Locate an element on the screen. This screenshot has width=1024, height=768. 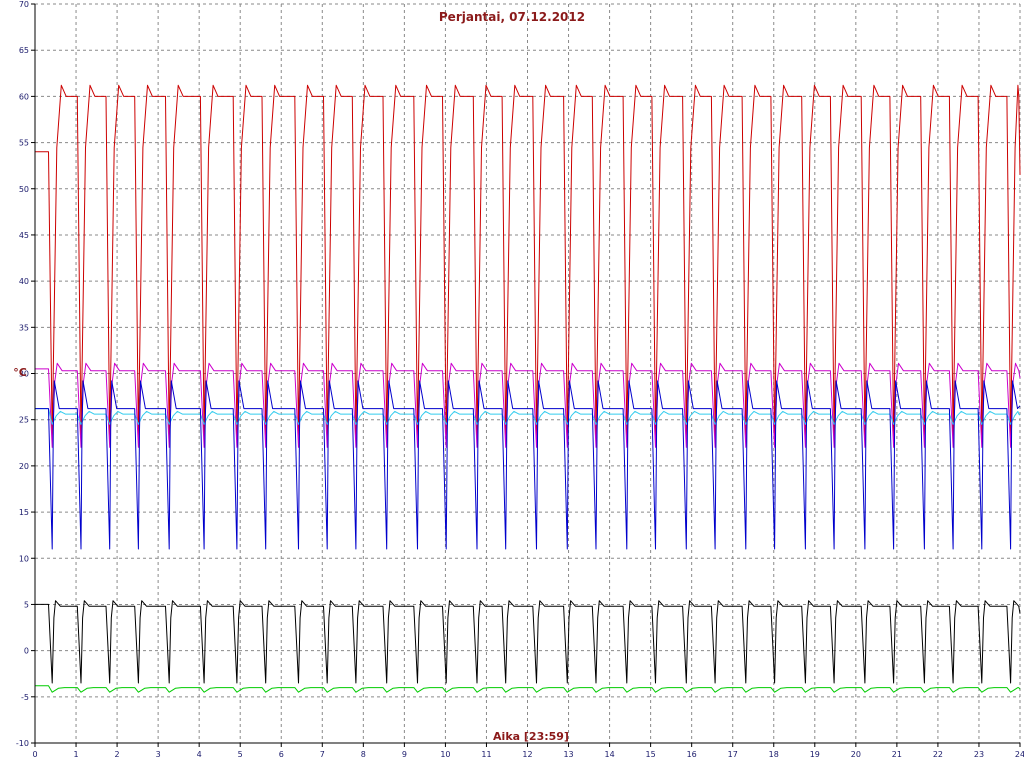
x-tick-label: 19 is located at coordinates (815, 754).